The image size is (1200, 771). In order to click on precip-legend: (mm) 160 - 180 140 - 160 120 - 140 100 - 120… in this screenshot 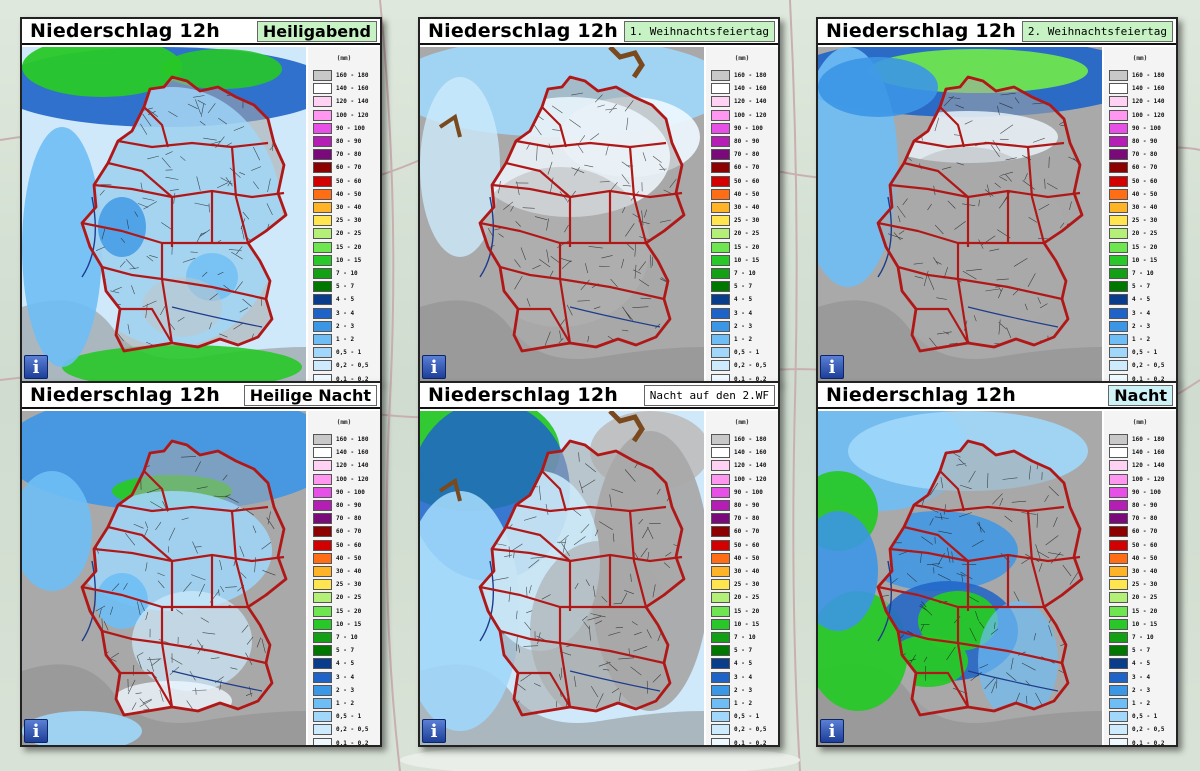, I will do `click(742, 214)`.